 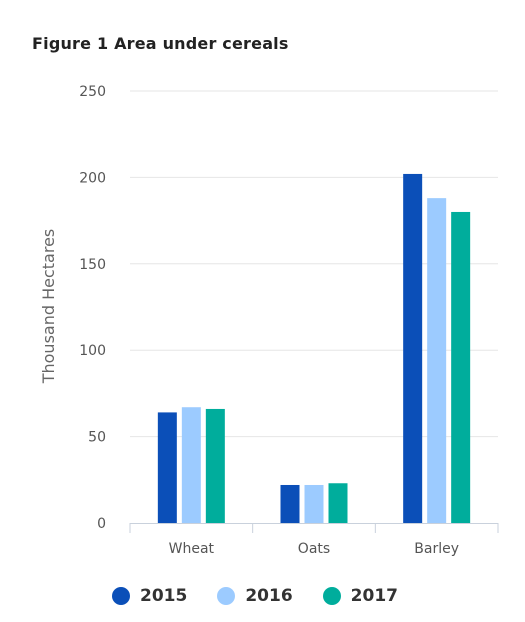 What do you see at coordinates (191, 465) in the screenshot?
I see `bar-wheat-2016` at bounding box center [191, 465].